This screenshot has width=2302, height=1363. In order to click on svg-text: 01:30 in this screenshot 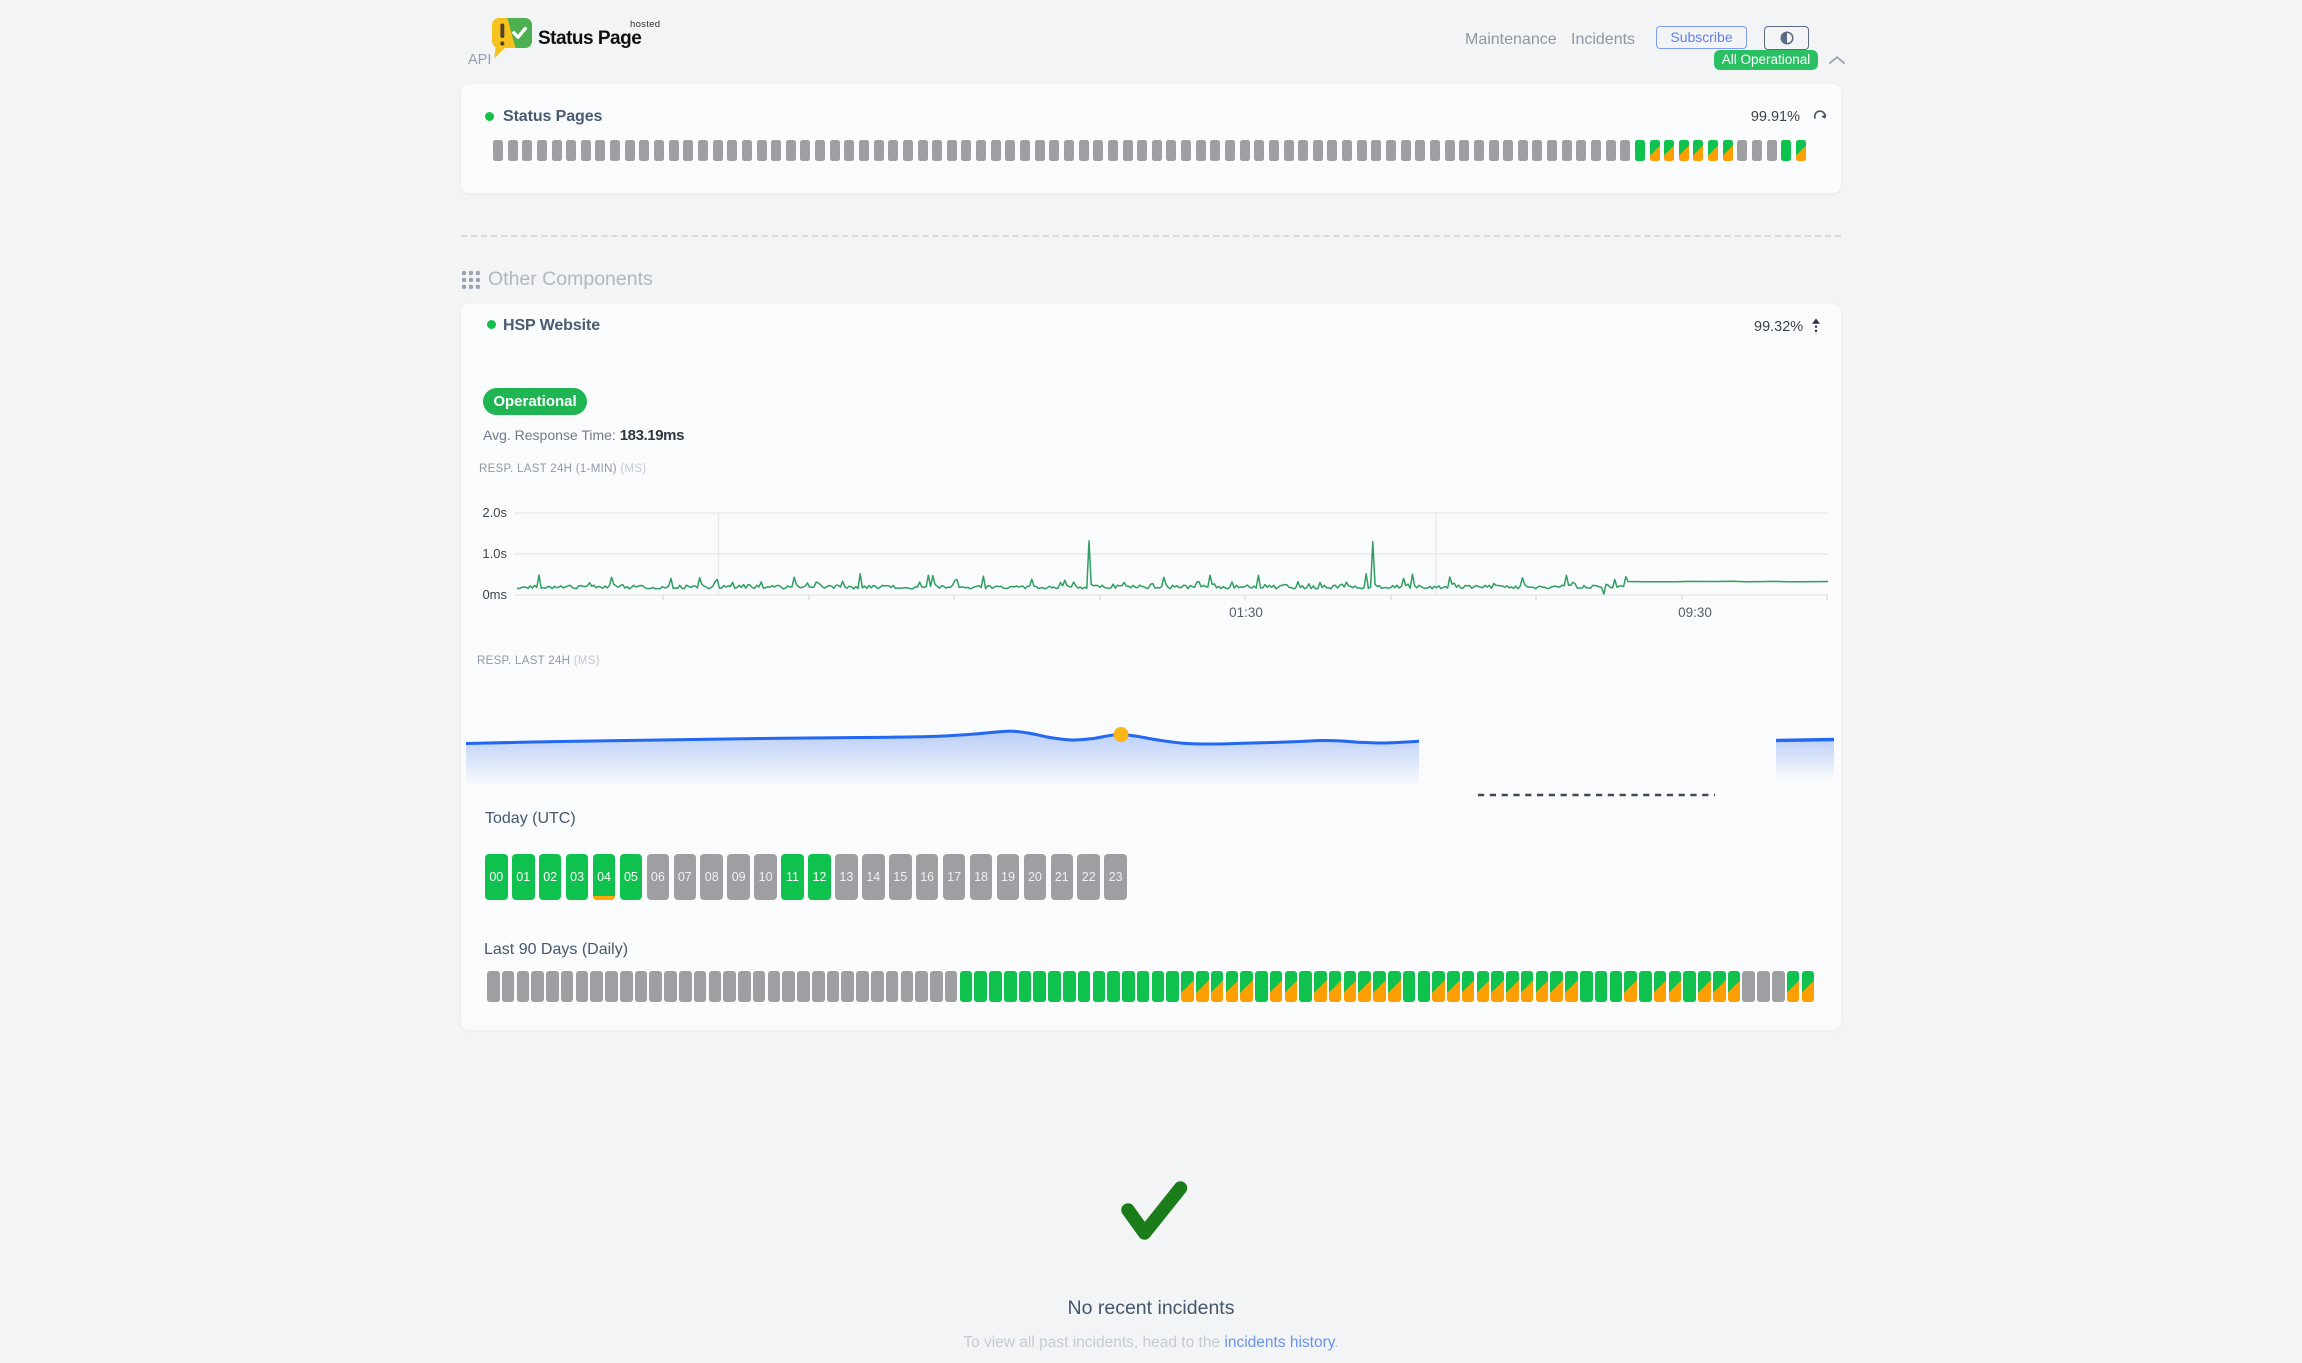, I will do `click(1246, 612)`.